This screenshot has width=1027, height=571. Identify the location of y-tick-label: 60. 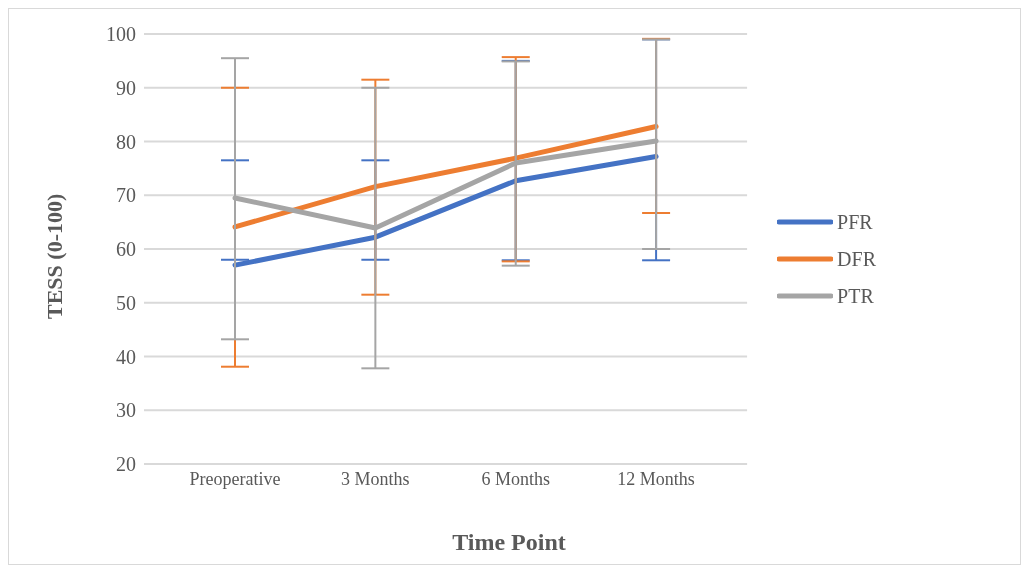
(126, 249).